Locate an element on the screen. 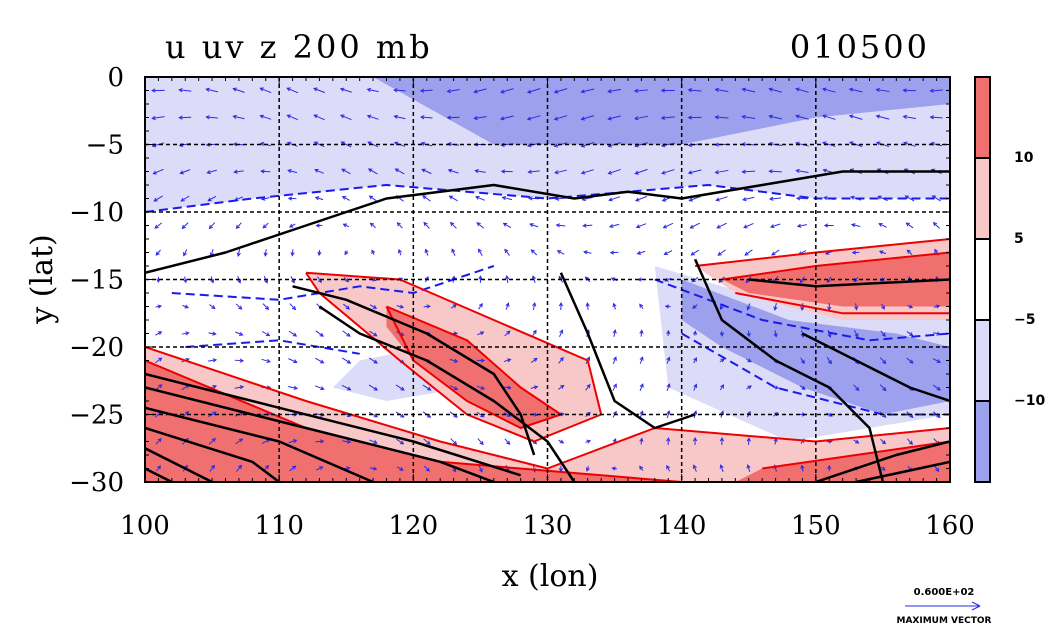  colorbar-label: 10 is located at coordinates (1024, 158).